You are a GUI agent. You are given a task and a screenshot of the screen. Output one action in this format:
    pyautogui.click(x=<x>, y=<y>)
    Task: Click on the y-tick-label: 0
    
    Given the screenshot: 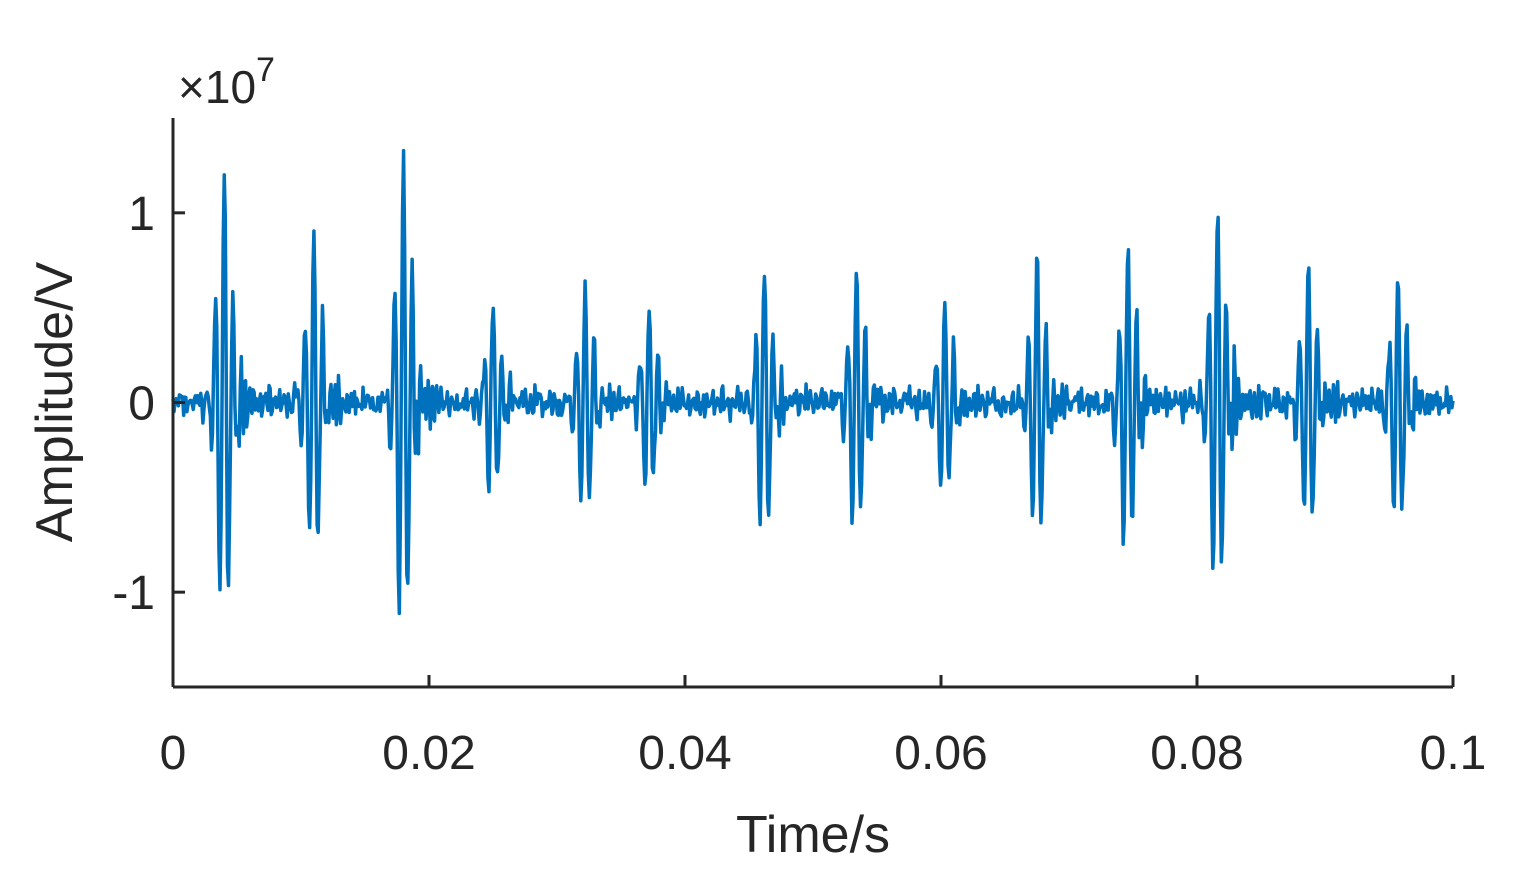 What is the action you would take?
    pyautogui.click(x=141, y=404)
    